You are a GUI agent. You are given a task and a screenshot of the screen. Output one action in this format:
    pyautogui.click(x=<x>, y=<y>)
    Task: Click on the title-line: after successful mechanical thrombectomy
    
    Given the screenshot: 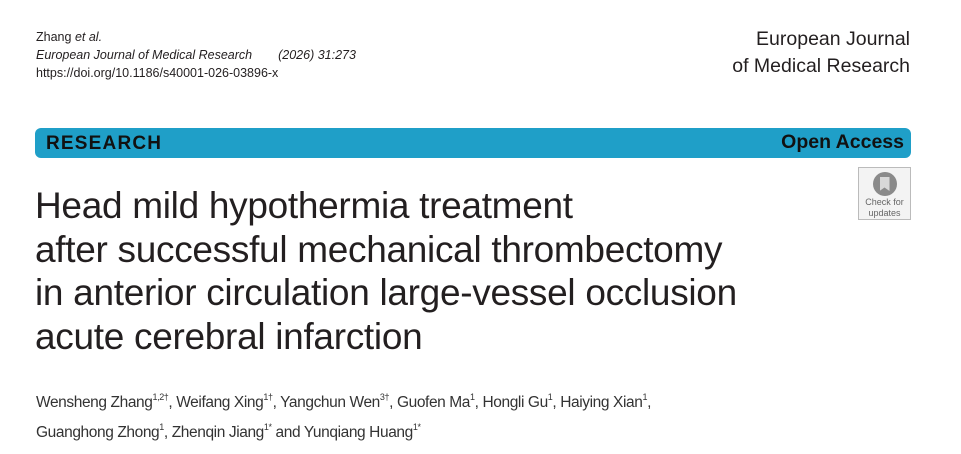 What is the action you would take?
    pyautogui.click(x=379, y=249)
    